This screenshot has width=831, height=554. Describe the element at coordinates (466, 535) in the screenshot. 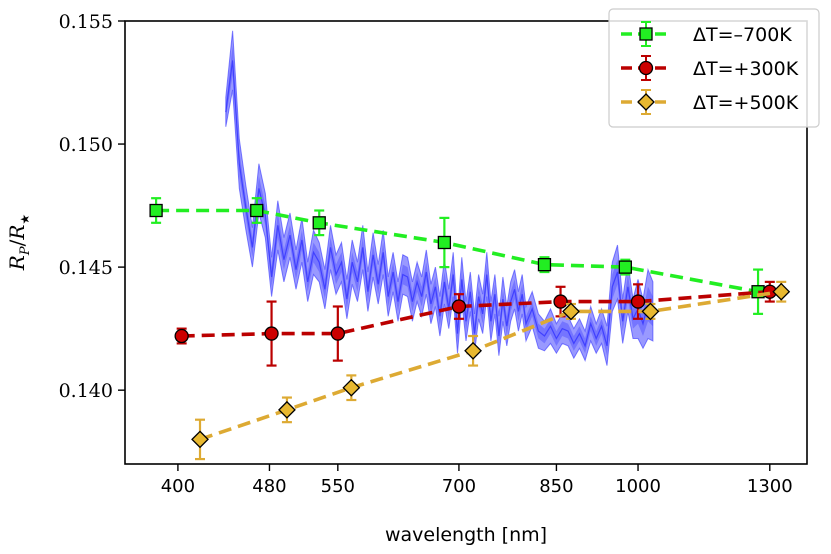

I see `x-axis-title: wavelength [nm]` at that location.